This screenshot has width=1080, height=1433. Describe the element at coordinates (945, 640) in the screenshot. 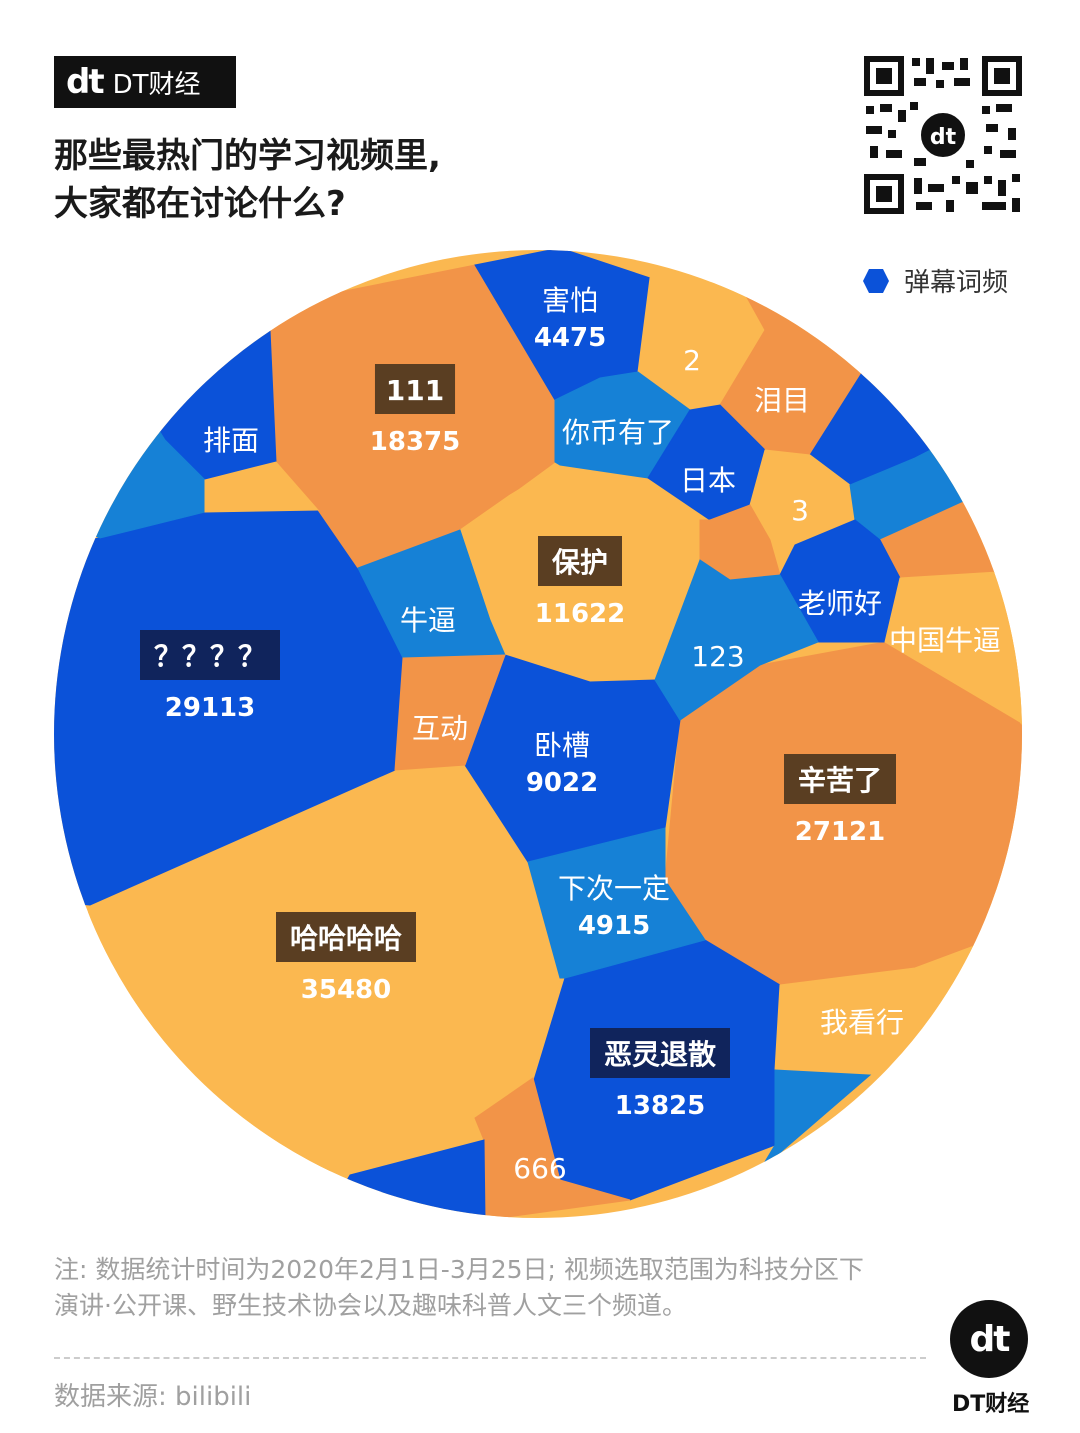

I see `data-label-word: 中国牛逼` at that location.